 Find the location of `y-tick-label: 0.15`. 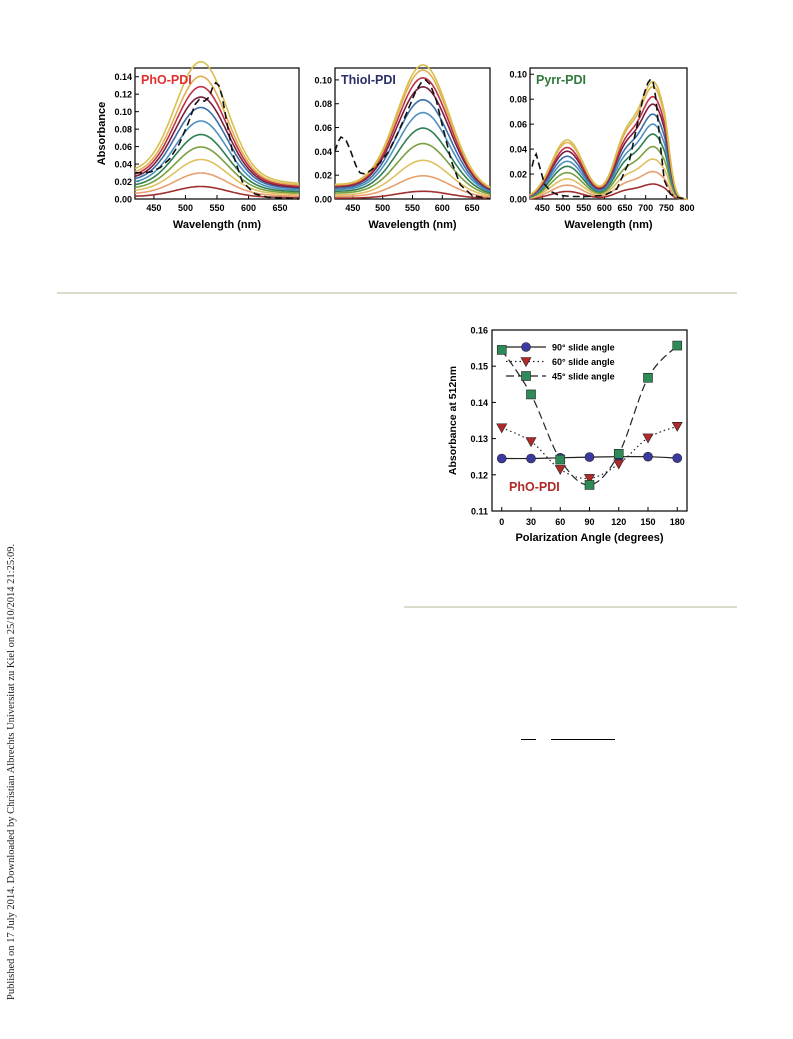

y-tick-label: 0.15 is located at coordinates (479, 367).